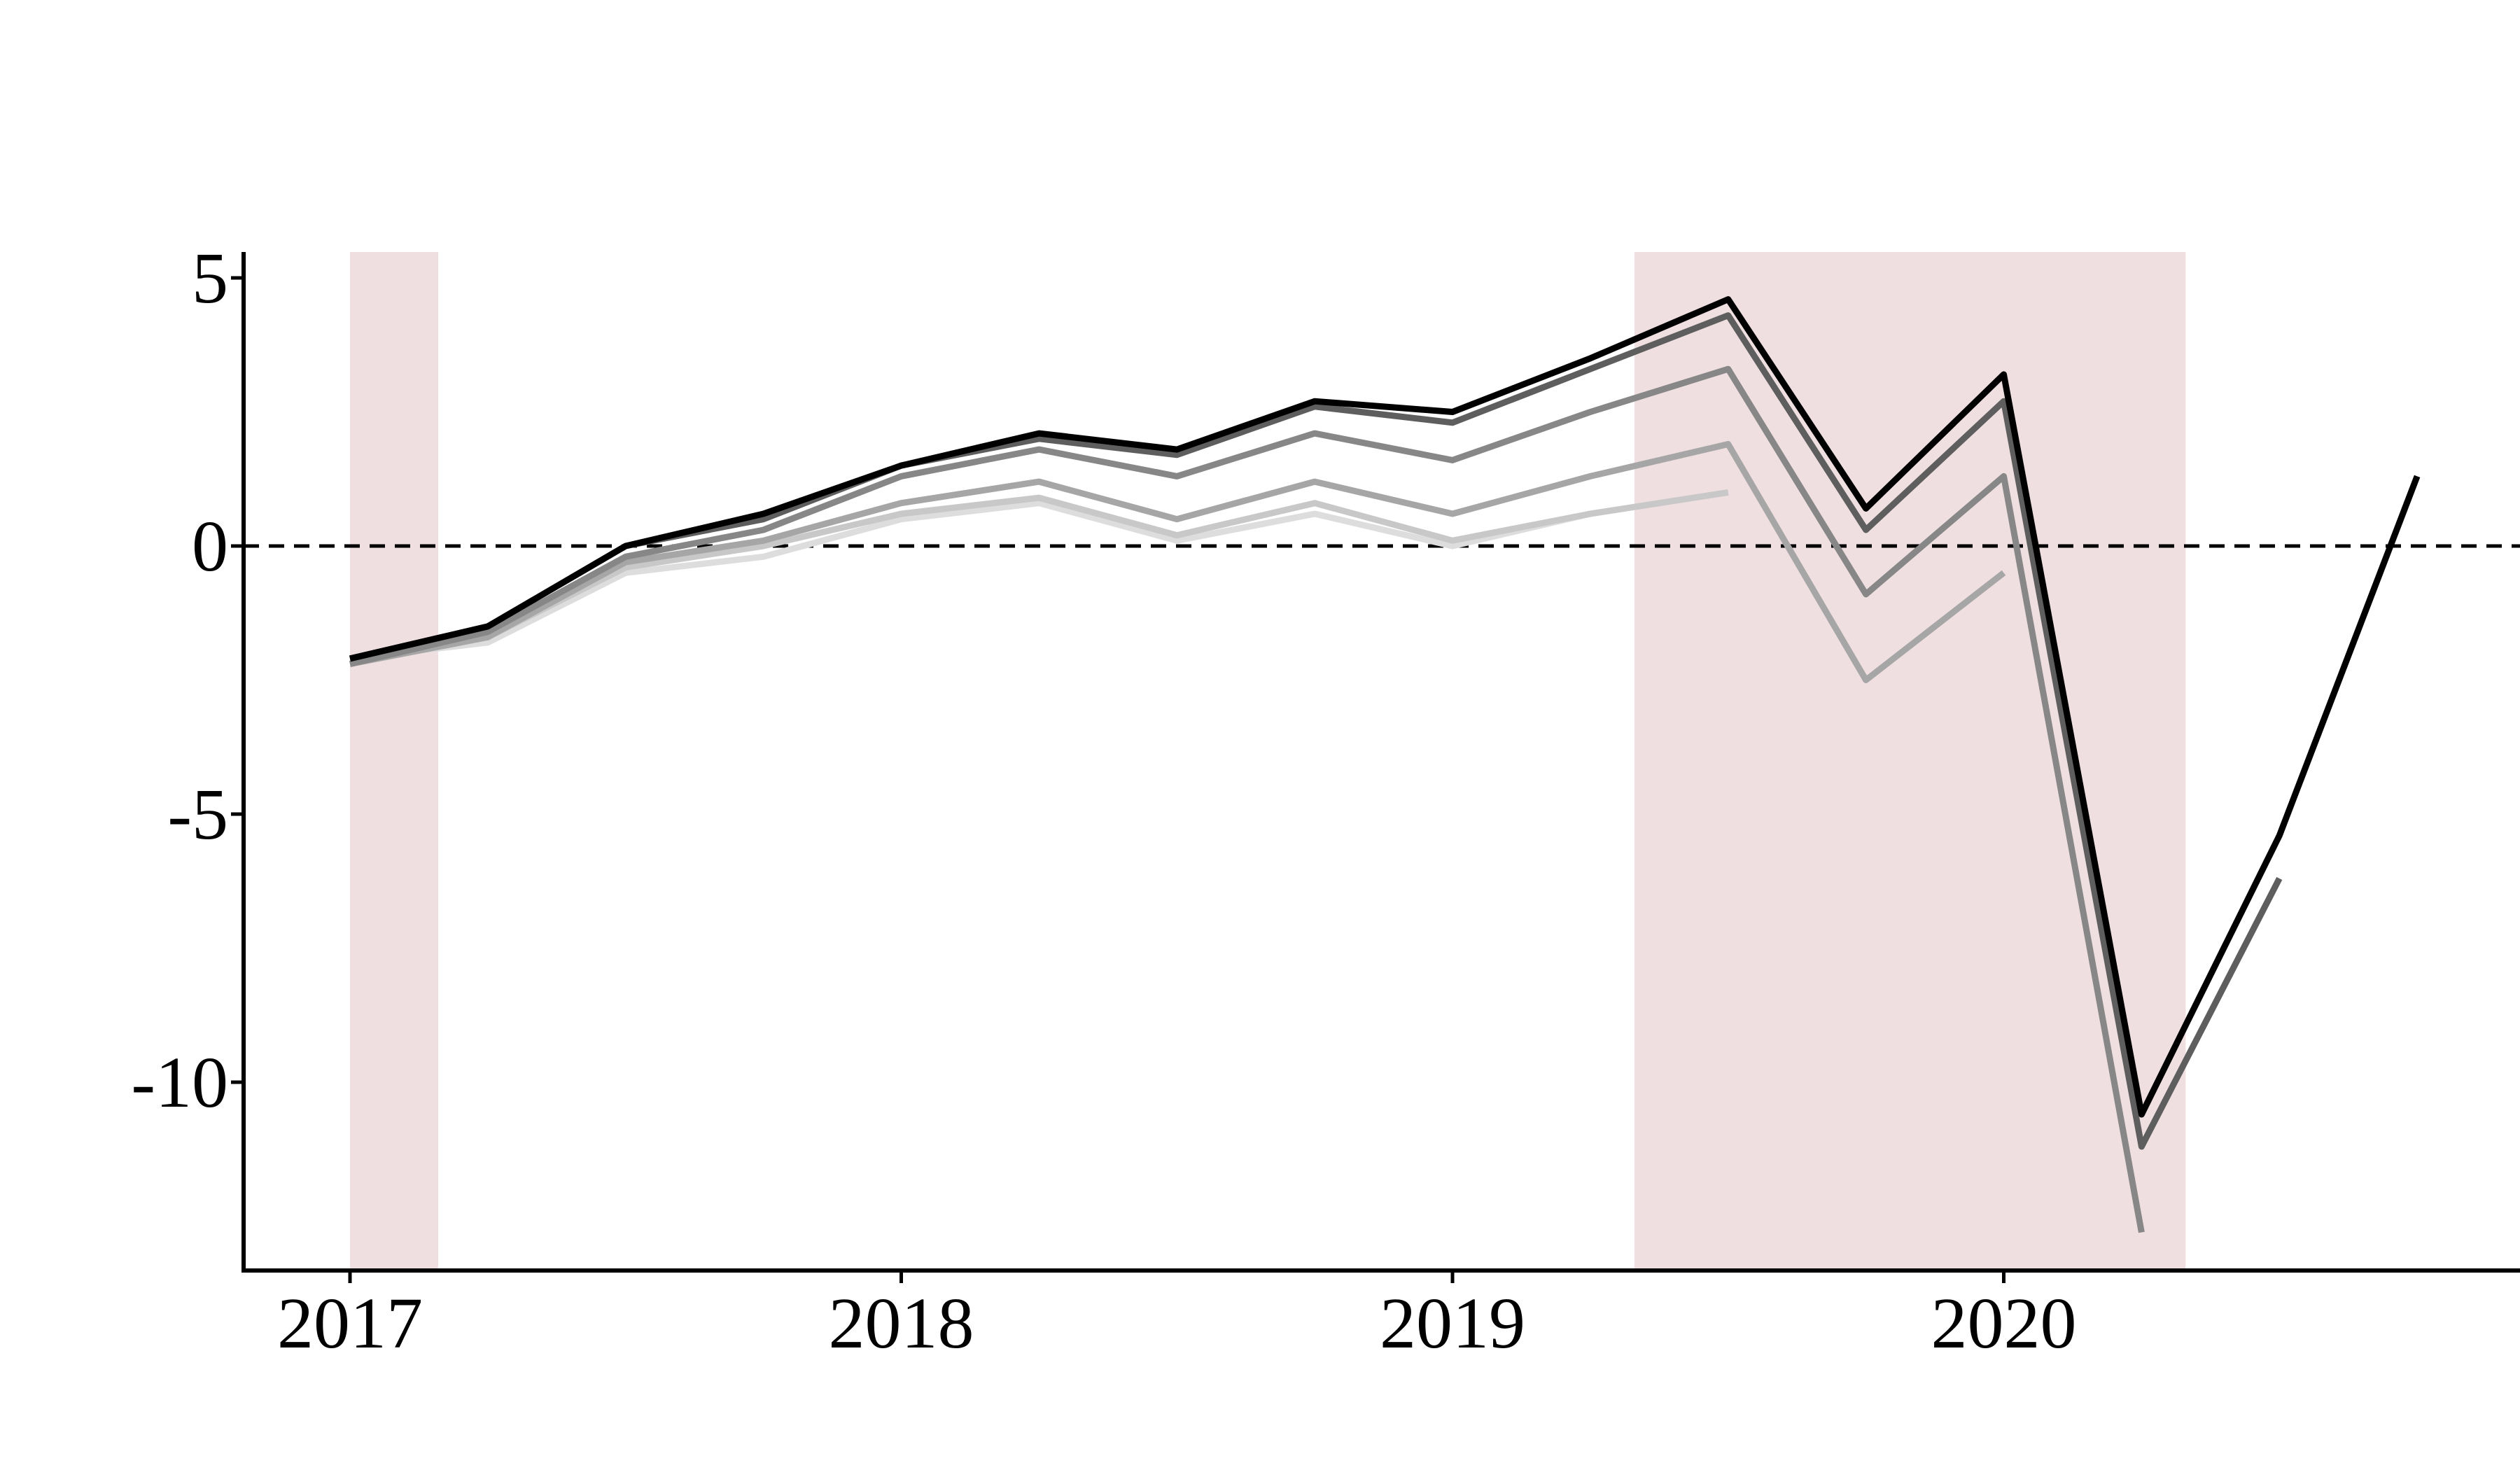 The image size is (2520, 1470). Describe the element at coordinates (210, 546) in the screenshot. I see `y-tick-label: 0` at that location.